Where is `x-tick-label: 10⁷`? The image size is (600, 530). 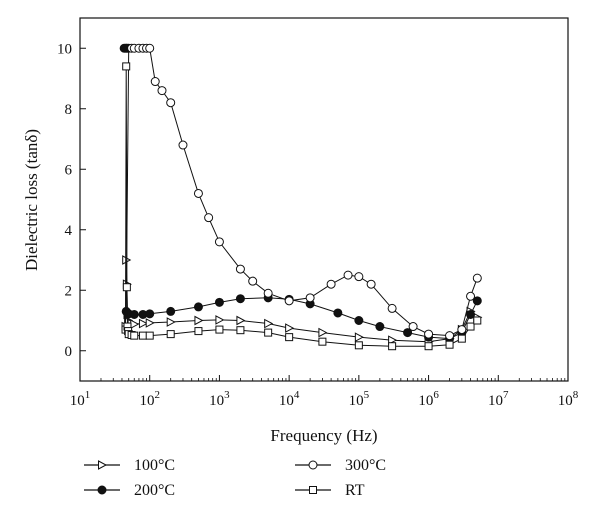
x-tick-label: 10⁷ is located at coordinates (498, 399).